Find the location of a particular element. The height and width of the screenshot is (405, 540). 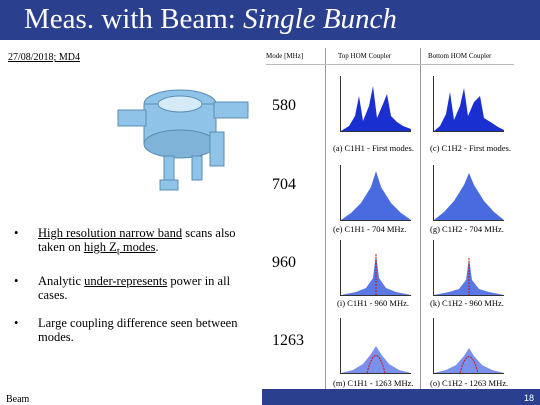

mode-freq-960: 960 is located at coordinates (284, 262).